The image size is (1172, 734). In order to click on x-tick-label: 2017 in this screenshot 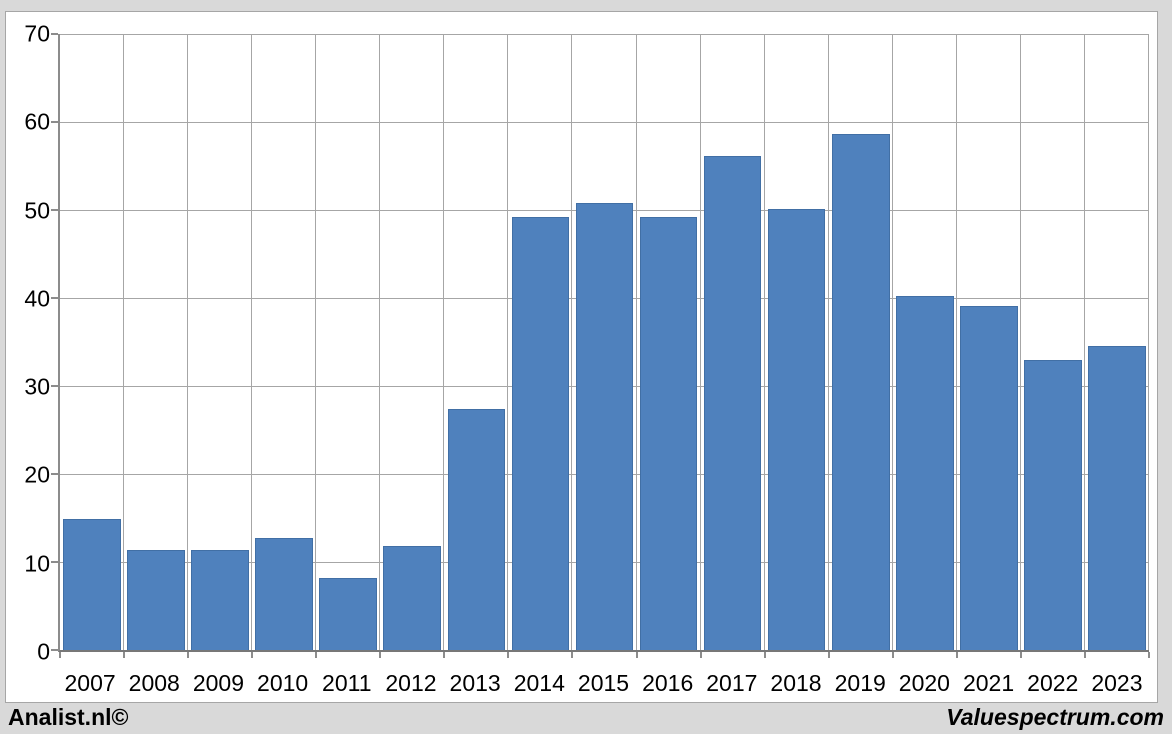, I will do `click(732, 683)`.